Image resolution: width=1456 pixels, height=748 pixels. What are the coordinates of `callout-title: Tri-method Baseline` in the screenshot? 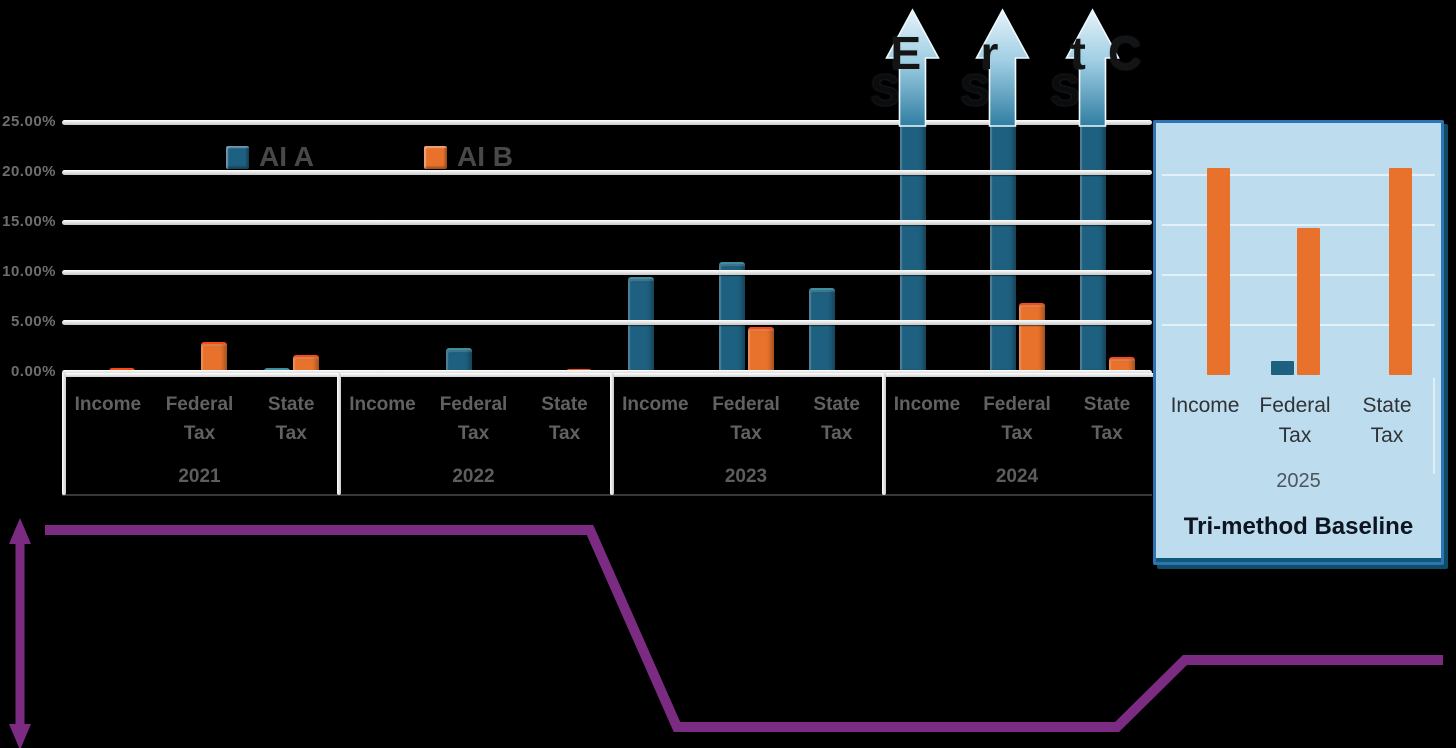 It's located at (1298, 526).